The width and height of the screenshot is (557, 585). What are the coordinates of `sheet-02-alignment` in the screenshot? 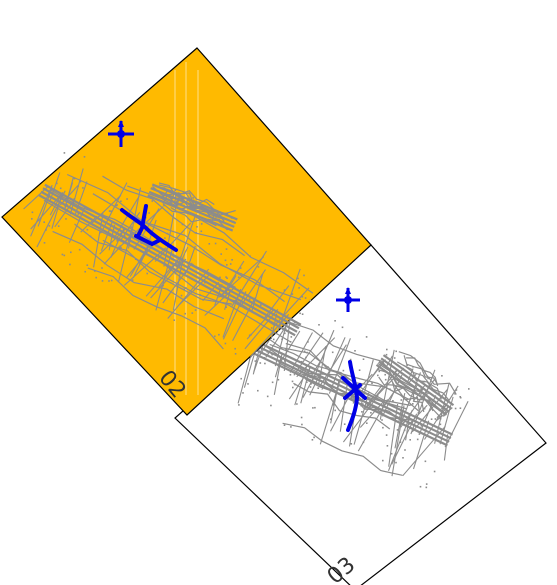 It's located at (149, 228).